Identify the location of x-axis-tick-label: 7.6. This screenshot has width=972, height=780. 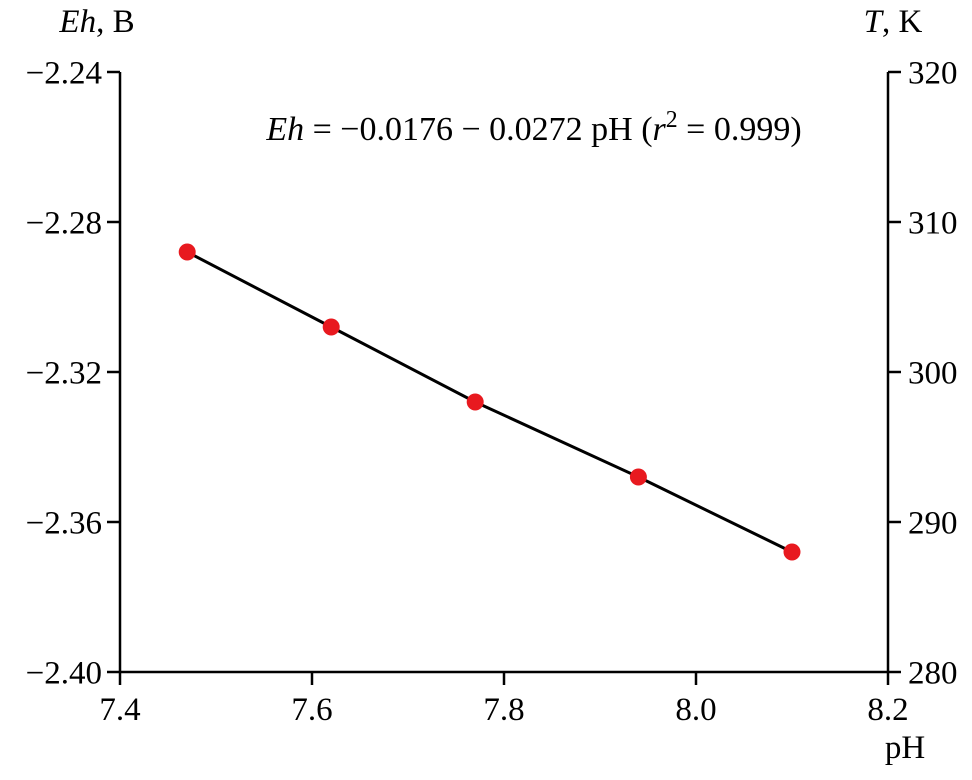
(311, 710).